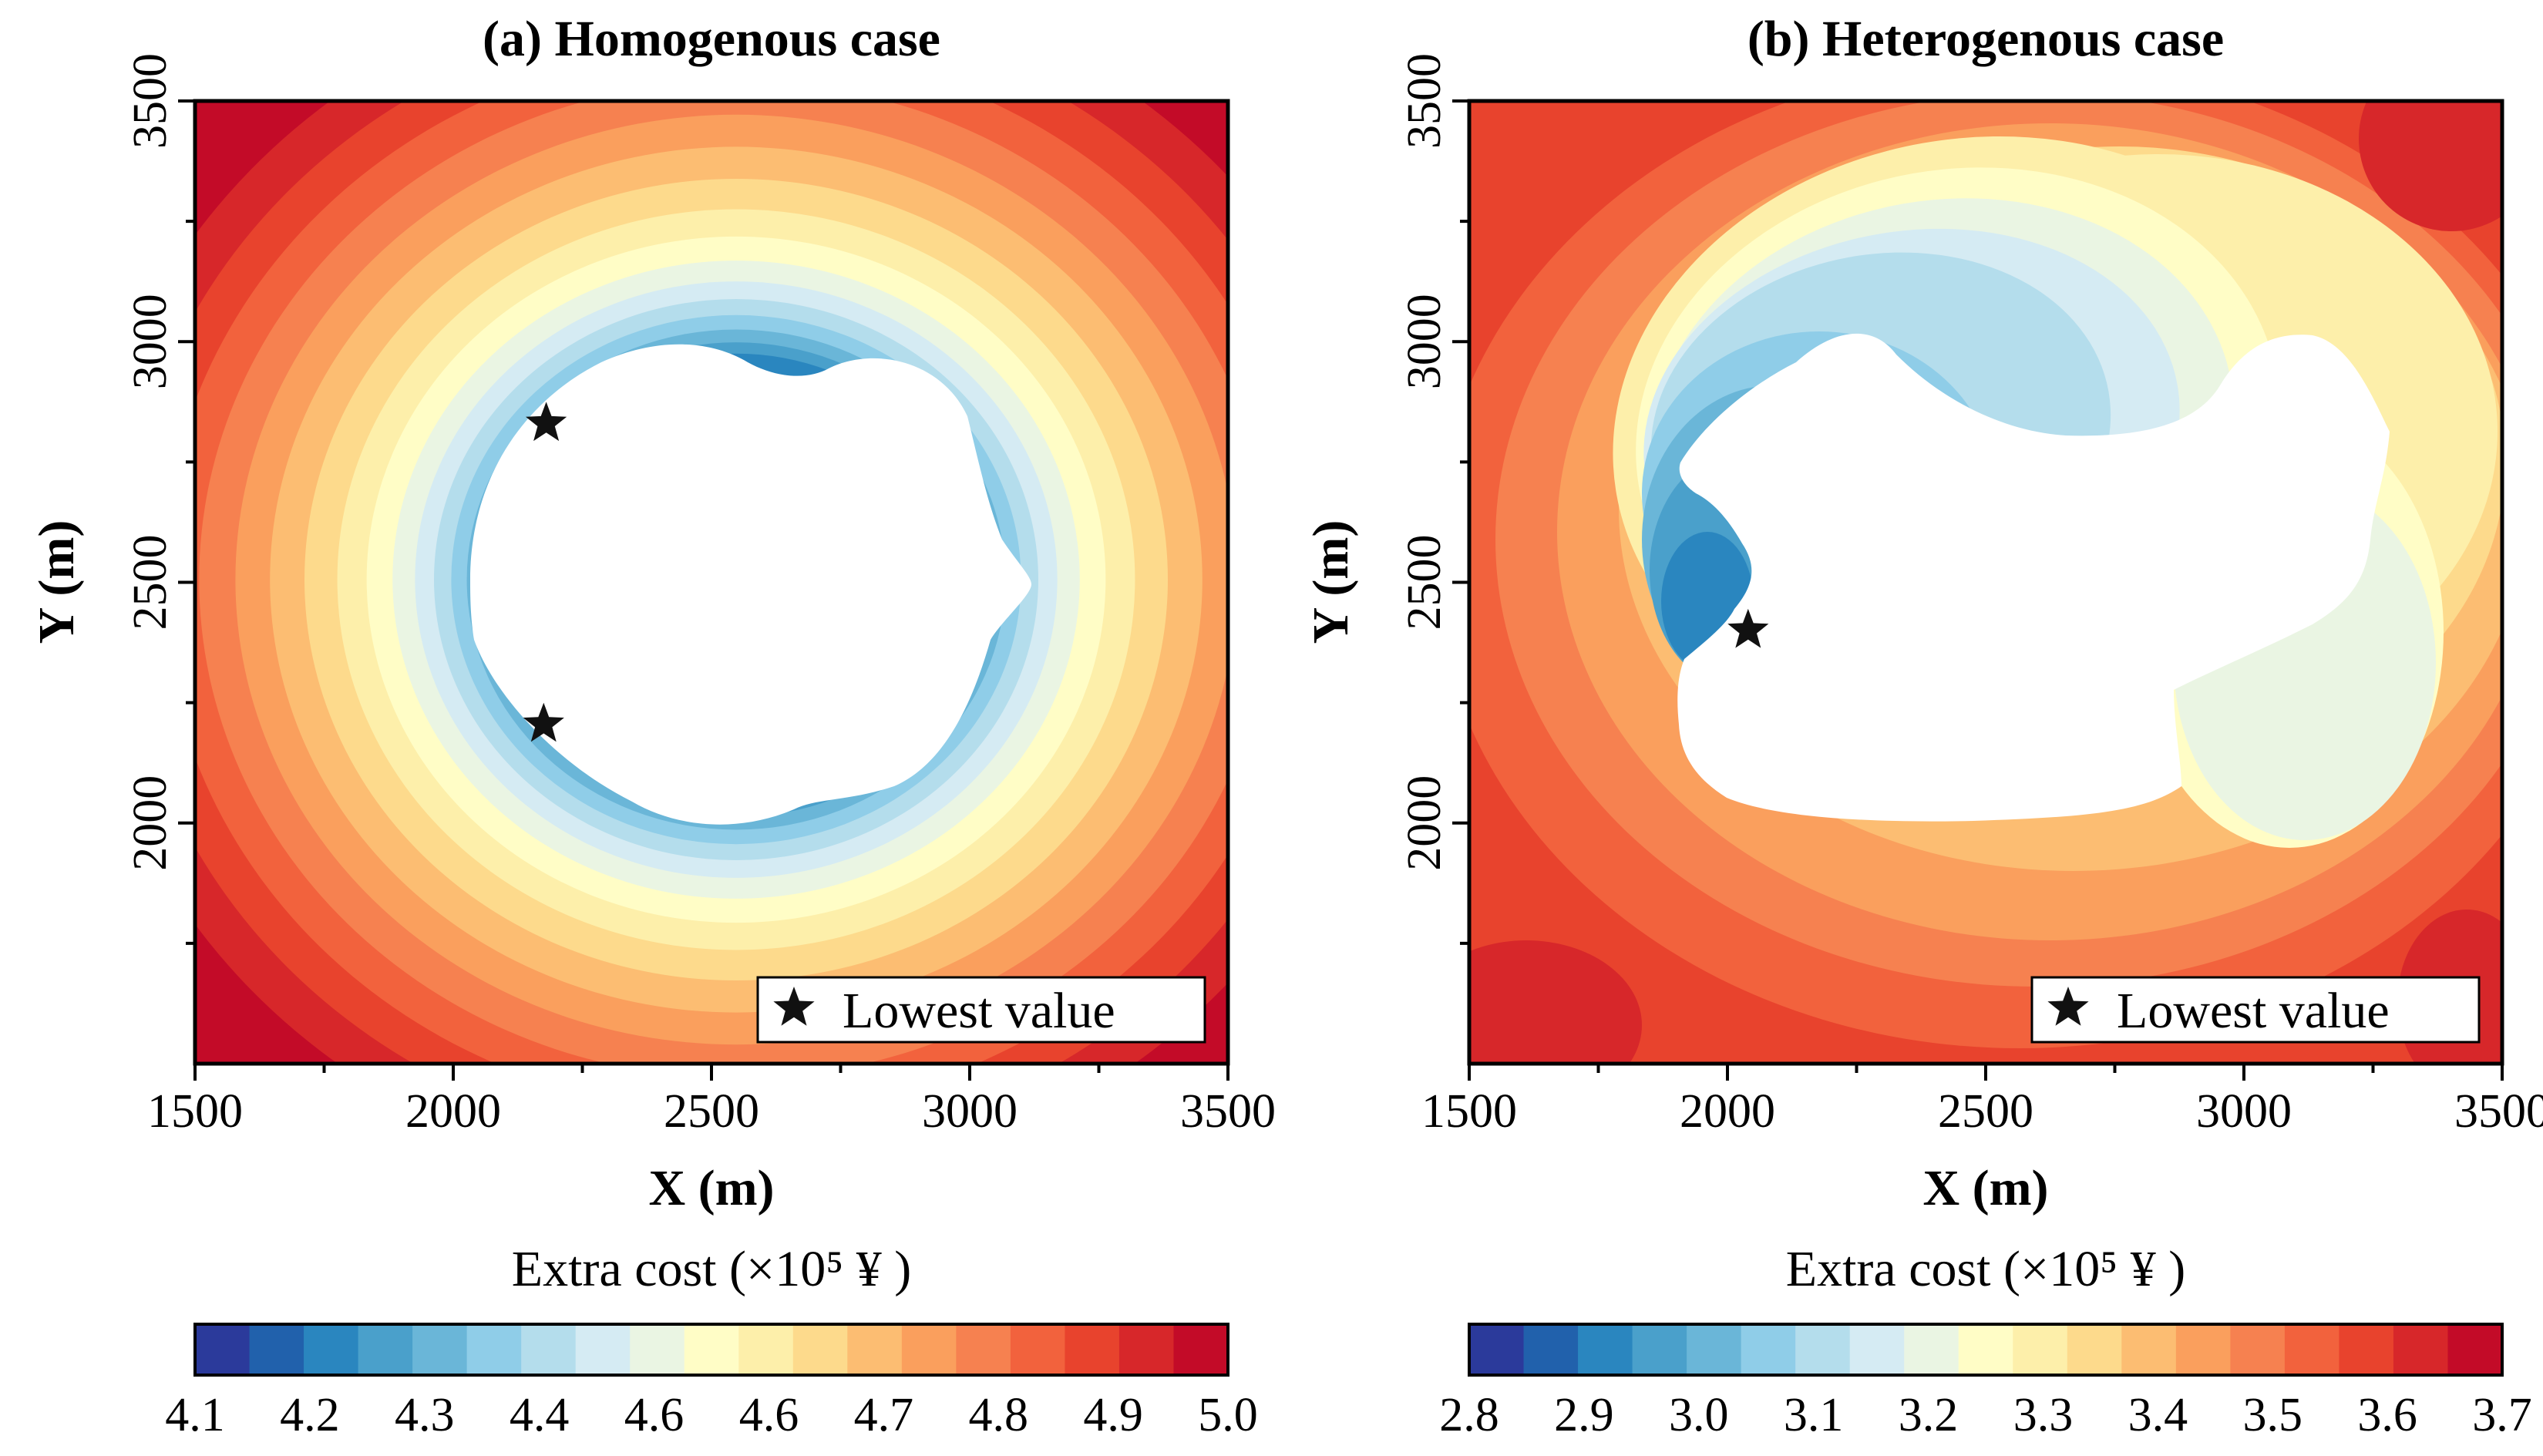 The image size is (2543, 1456). Describe the element at coordinates (1814, 1415) in the screenshot. I see `colorbar-tick-label: 3.1` at that location.